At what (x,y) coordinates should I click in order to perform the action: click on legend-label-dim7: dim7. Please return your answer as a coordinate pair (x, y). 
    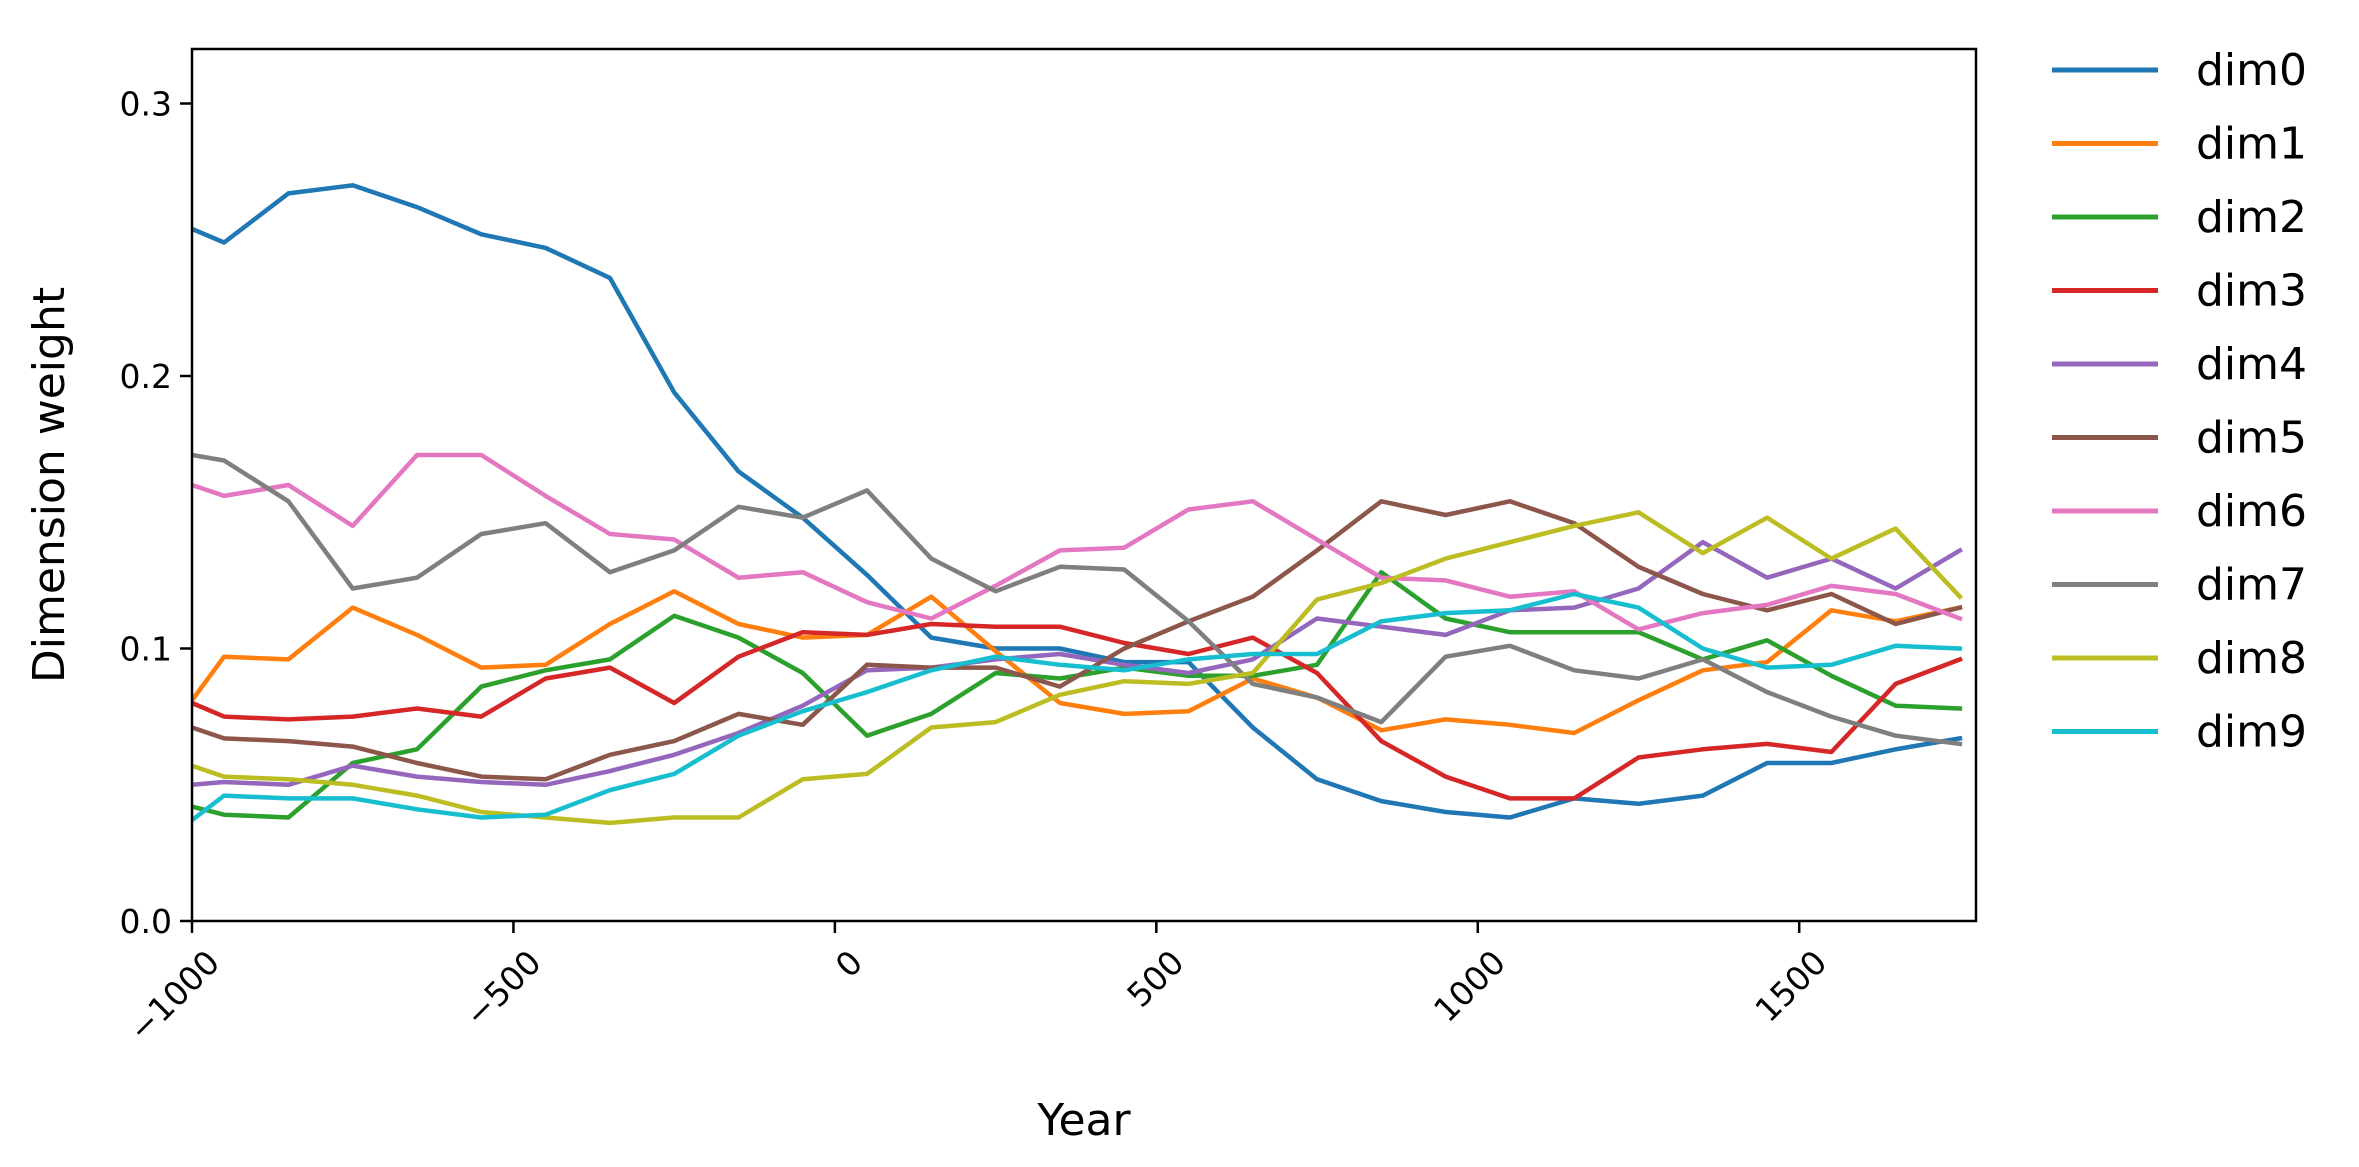
    Looking at the image, I should click on (2251, 585).